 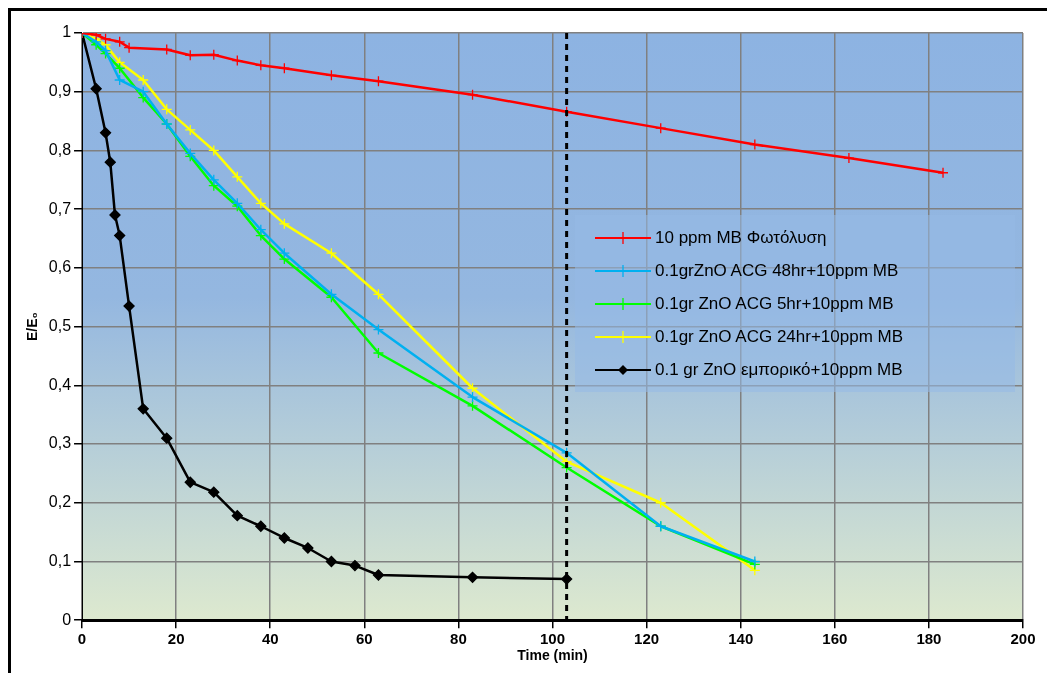 I want to click on x-tick-label: 60, so click(x=364, y=639).